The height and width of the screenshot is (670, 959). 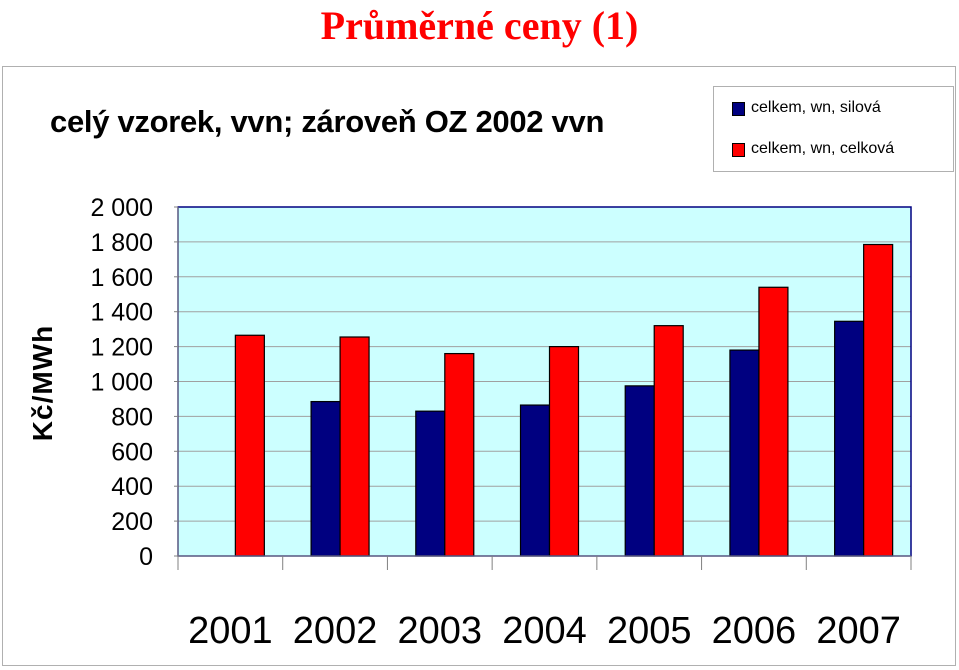 I want to click on bar-silova-2004, so click(x=535, y=480).